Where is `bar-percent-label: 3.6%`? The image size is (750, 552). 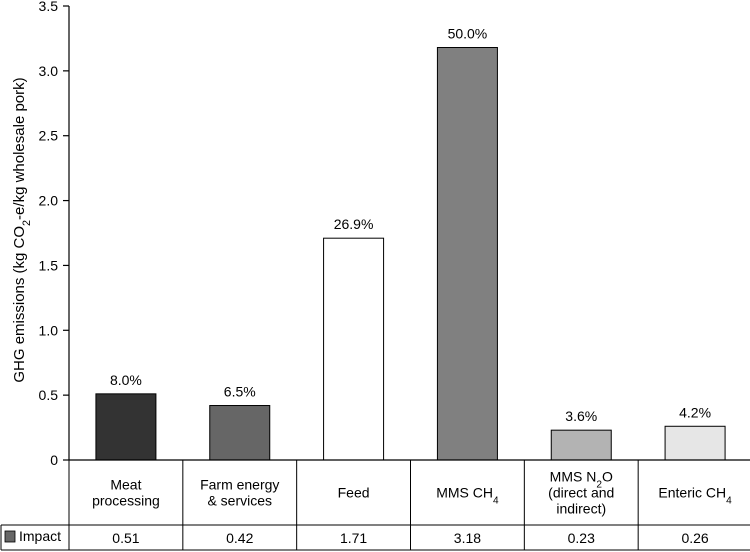
bar-percent-label: 3.6% is located at coordinates (581, 416).